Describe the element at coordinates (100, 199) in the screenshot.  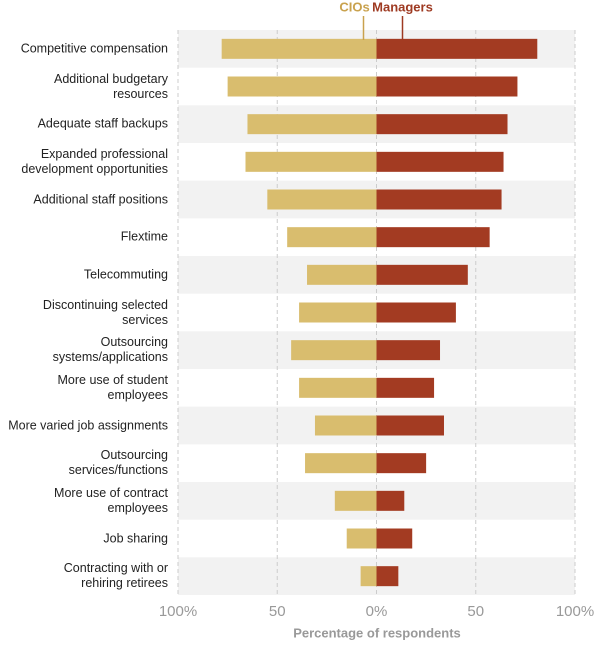
I see `category-label: Additional staff positions` at that location.